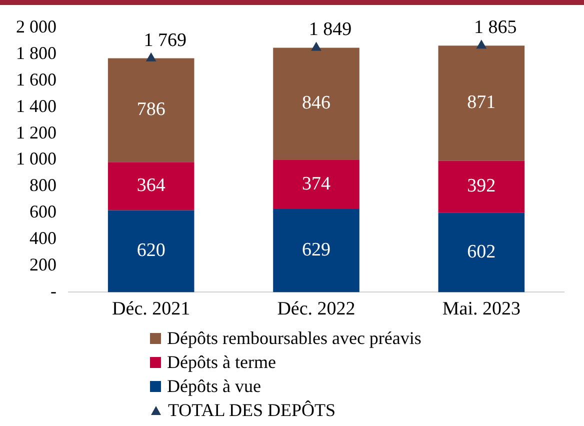 Image resolution: width=584 pixels, height=426 pixels. Describe the element at coordinates (43, 212) in the screenshot. I see `y-tick-label: 600` at that location.